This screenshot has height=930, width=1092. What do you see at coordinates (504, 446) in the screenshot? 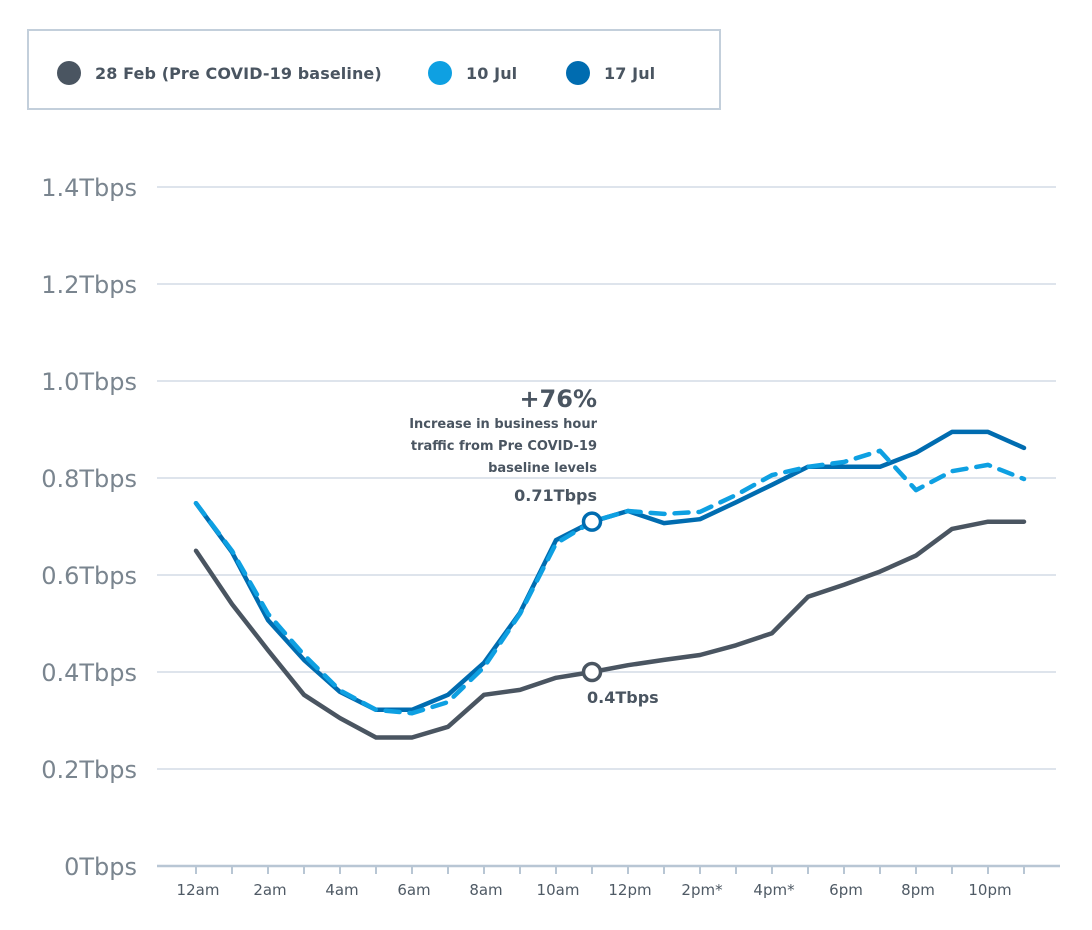
I see `callout-line: traffic from Pre COVID-19` at bounding box center [504, 446].